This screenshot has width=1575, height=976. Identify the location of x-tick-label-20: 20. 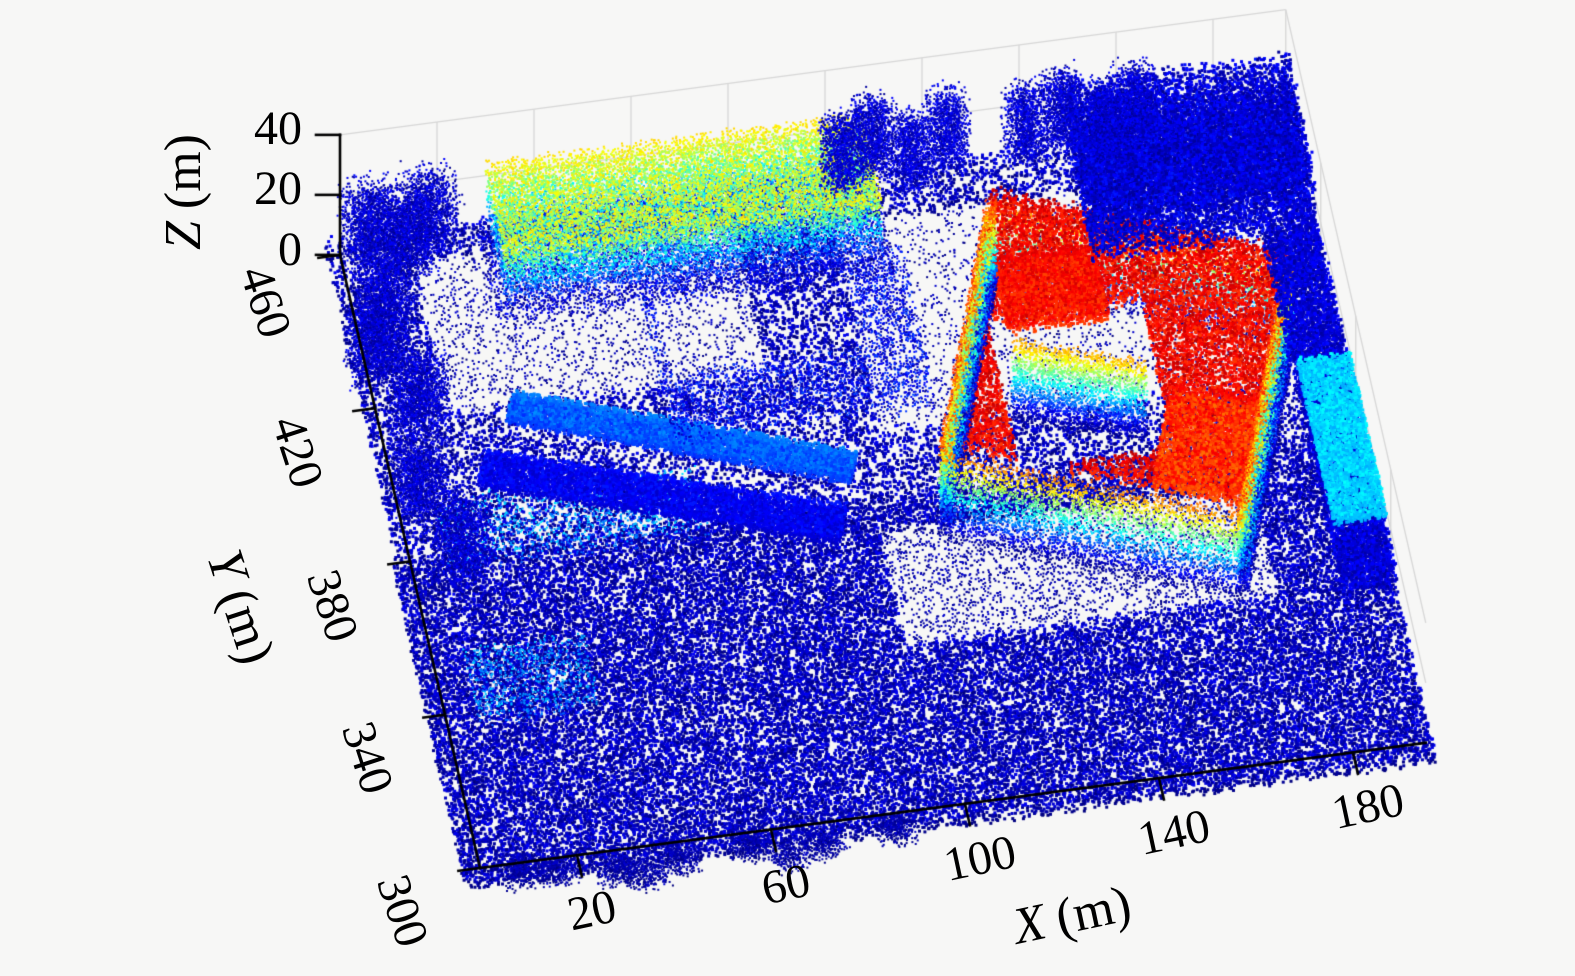
(591, 910).